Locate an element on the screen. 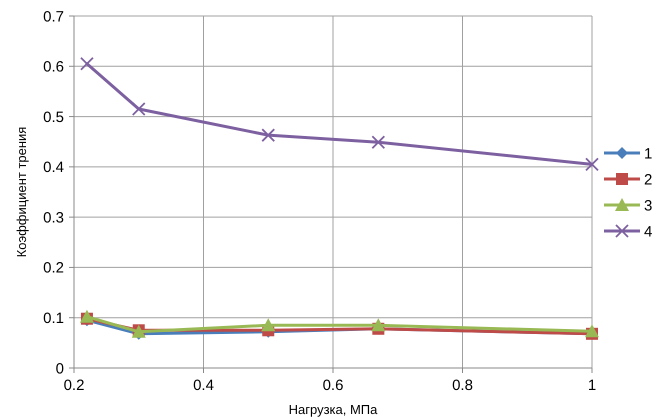  x-tick-label: 0.4 is located at coordinates (203, 385).